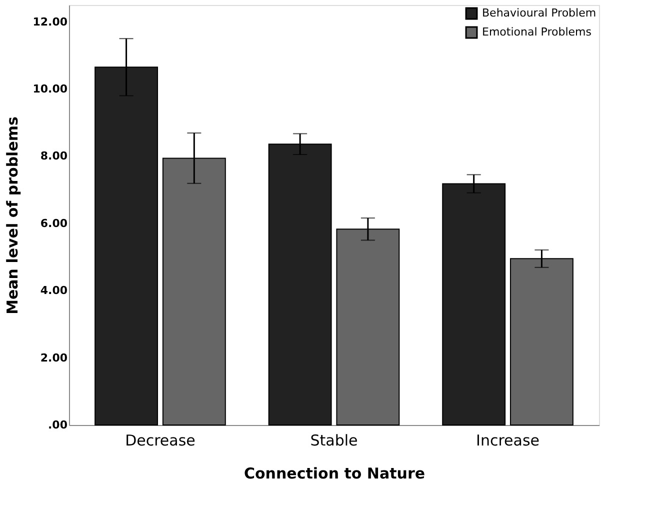 The image size is (647, 513). Describe the element at coordinates (54, 291) in the screenshot. I see `y-tick-label: 4.00` at that location.